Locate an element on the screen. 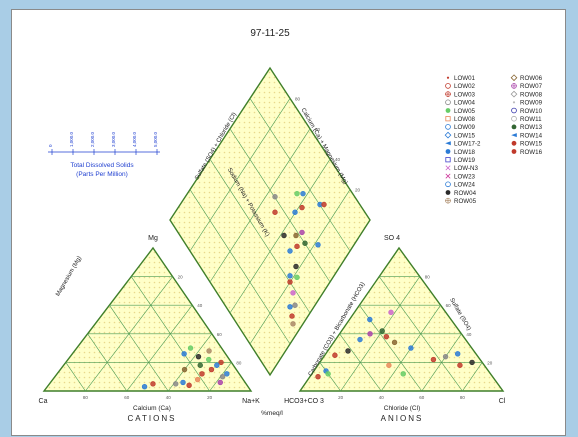 This screenshot has width=578, height=437. left-legend-item: LOW08 is located at coordinates (460, 119).